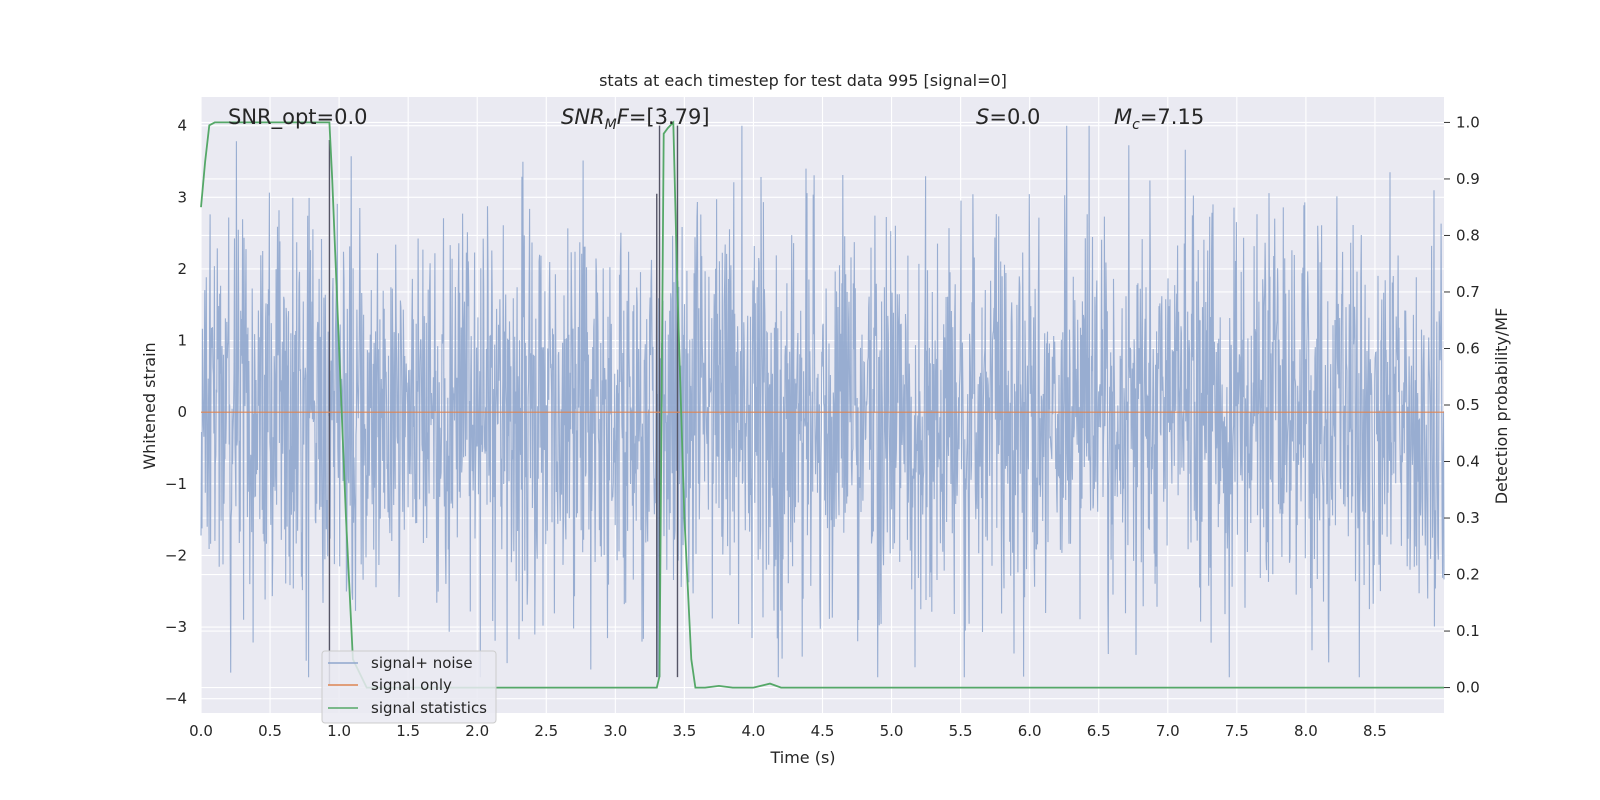 This screenshot has height=800, width=1600. I want to click on x-tick-label: 3.5, so click(684, 731).